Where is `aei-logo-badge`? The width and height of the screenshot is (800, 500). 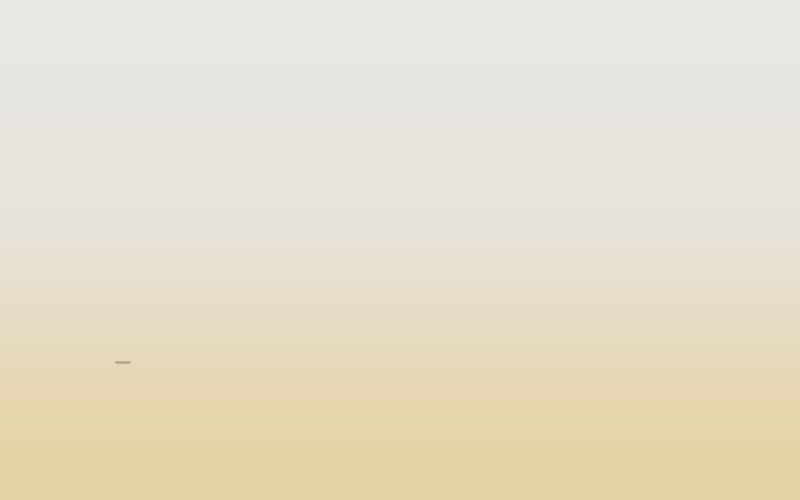
aei-logo-badge is located at coordinates (123, 362).